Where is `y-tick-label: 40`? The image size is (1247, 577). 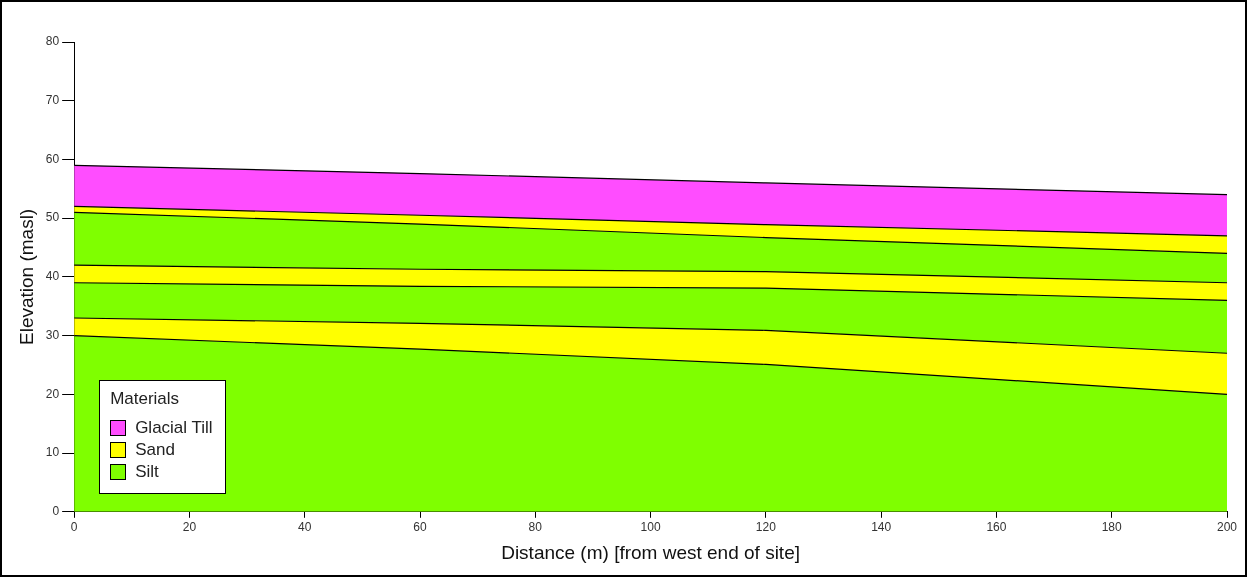
y-tick-label: 40 is located at coordinates (52, 276).